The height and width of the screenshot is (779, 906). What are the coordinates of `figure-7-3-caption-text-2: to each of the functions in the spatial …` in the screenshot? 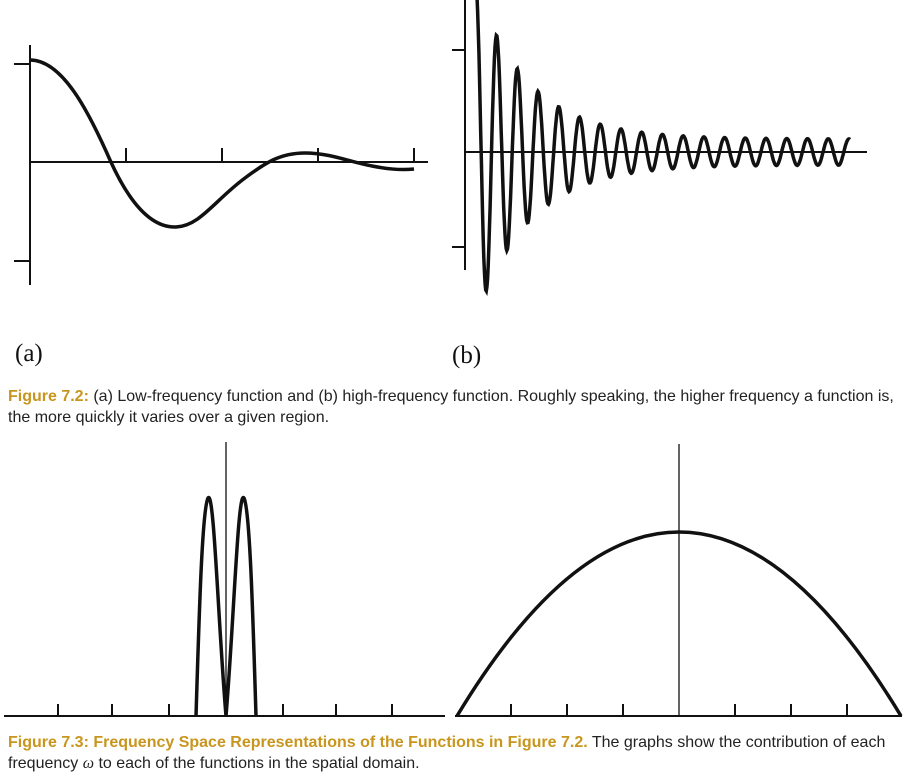 It's located at (257, 763).